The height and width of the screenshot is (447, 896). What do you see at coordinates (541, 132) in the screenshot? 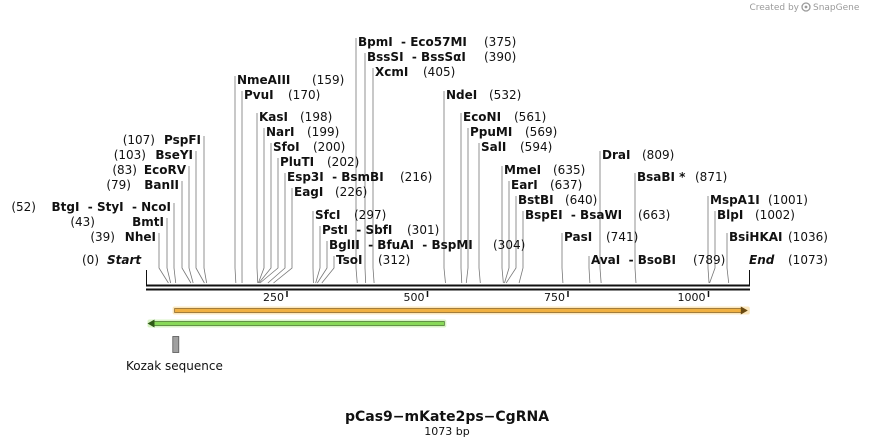
I see `site-position-ppumi: (569)` at bounding box center [541, 132].